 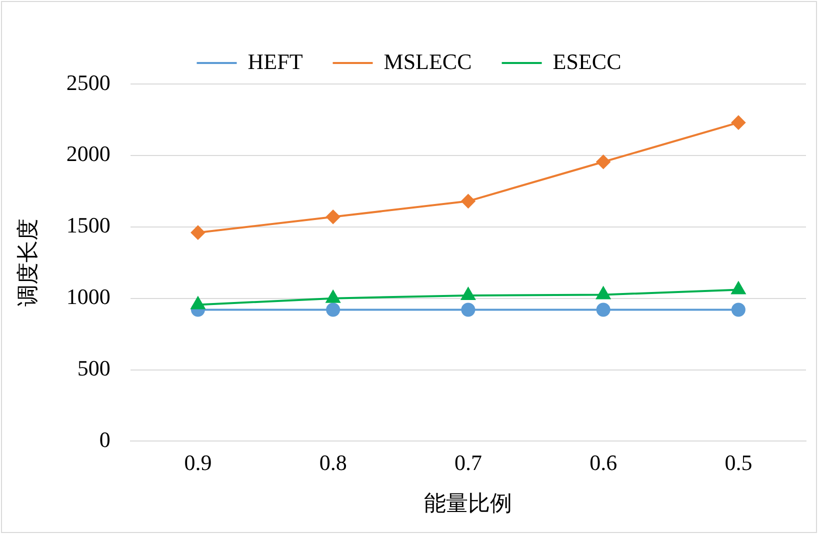 I want to click on y-tick-label: 2000, so click(x=88, y=153).